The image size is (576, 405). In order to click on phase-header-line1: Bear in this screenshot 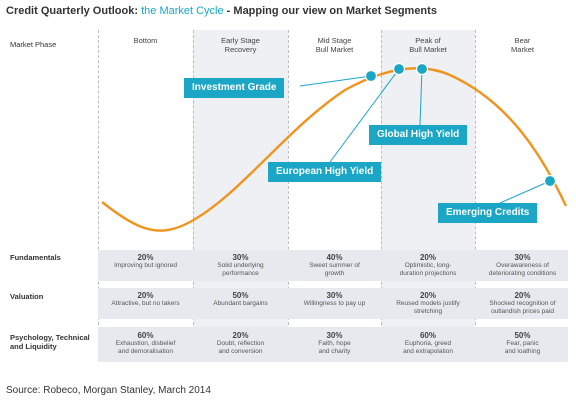, I will do `click(522, 40)`.